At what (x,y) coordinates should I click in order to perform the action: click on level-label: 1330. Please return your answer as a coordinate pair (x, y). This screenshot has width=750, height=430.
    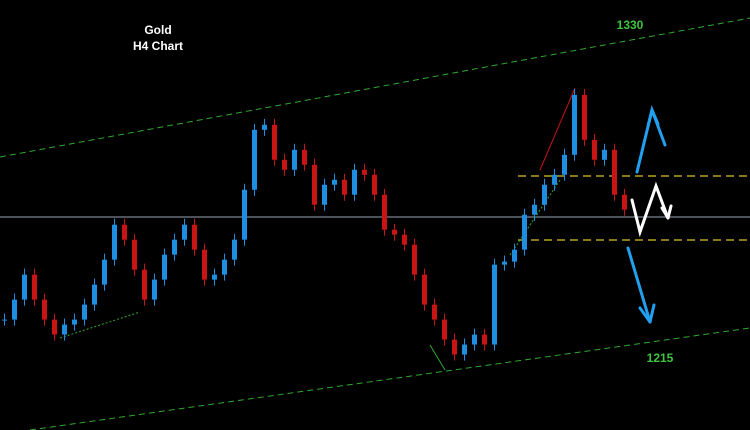
    Looking at the image, I should click on (630, 25).